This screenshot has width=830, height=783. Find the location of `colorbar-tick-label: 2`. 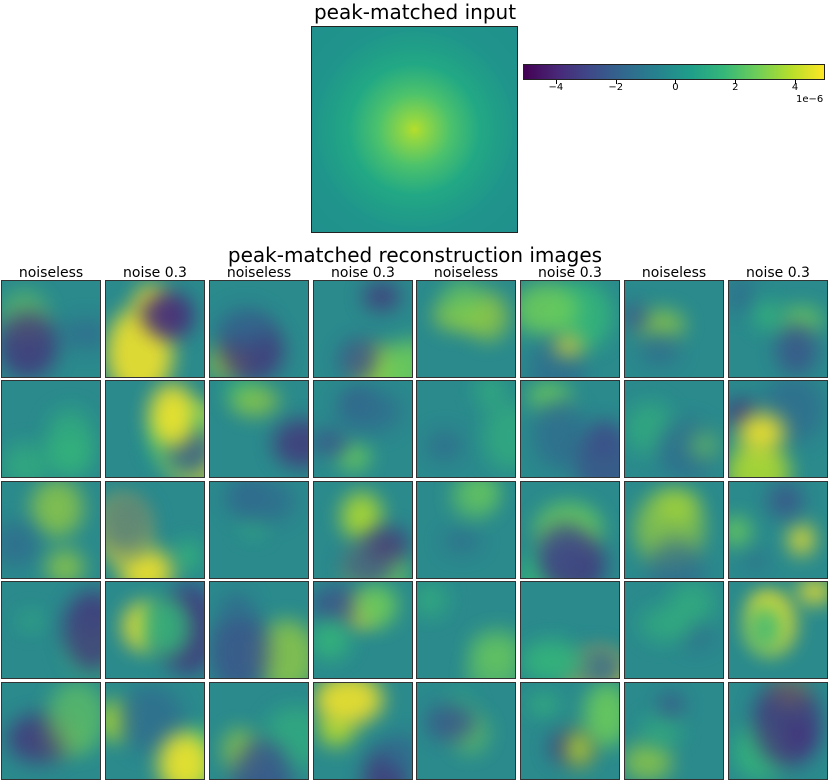

colorbar-tick-label: 2 is located at coordinates (735, 87).